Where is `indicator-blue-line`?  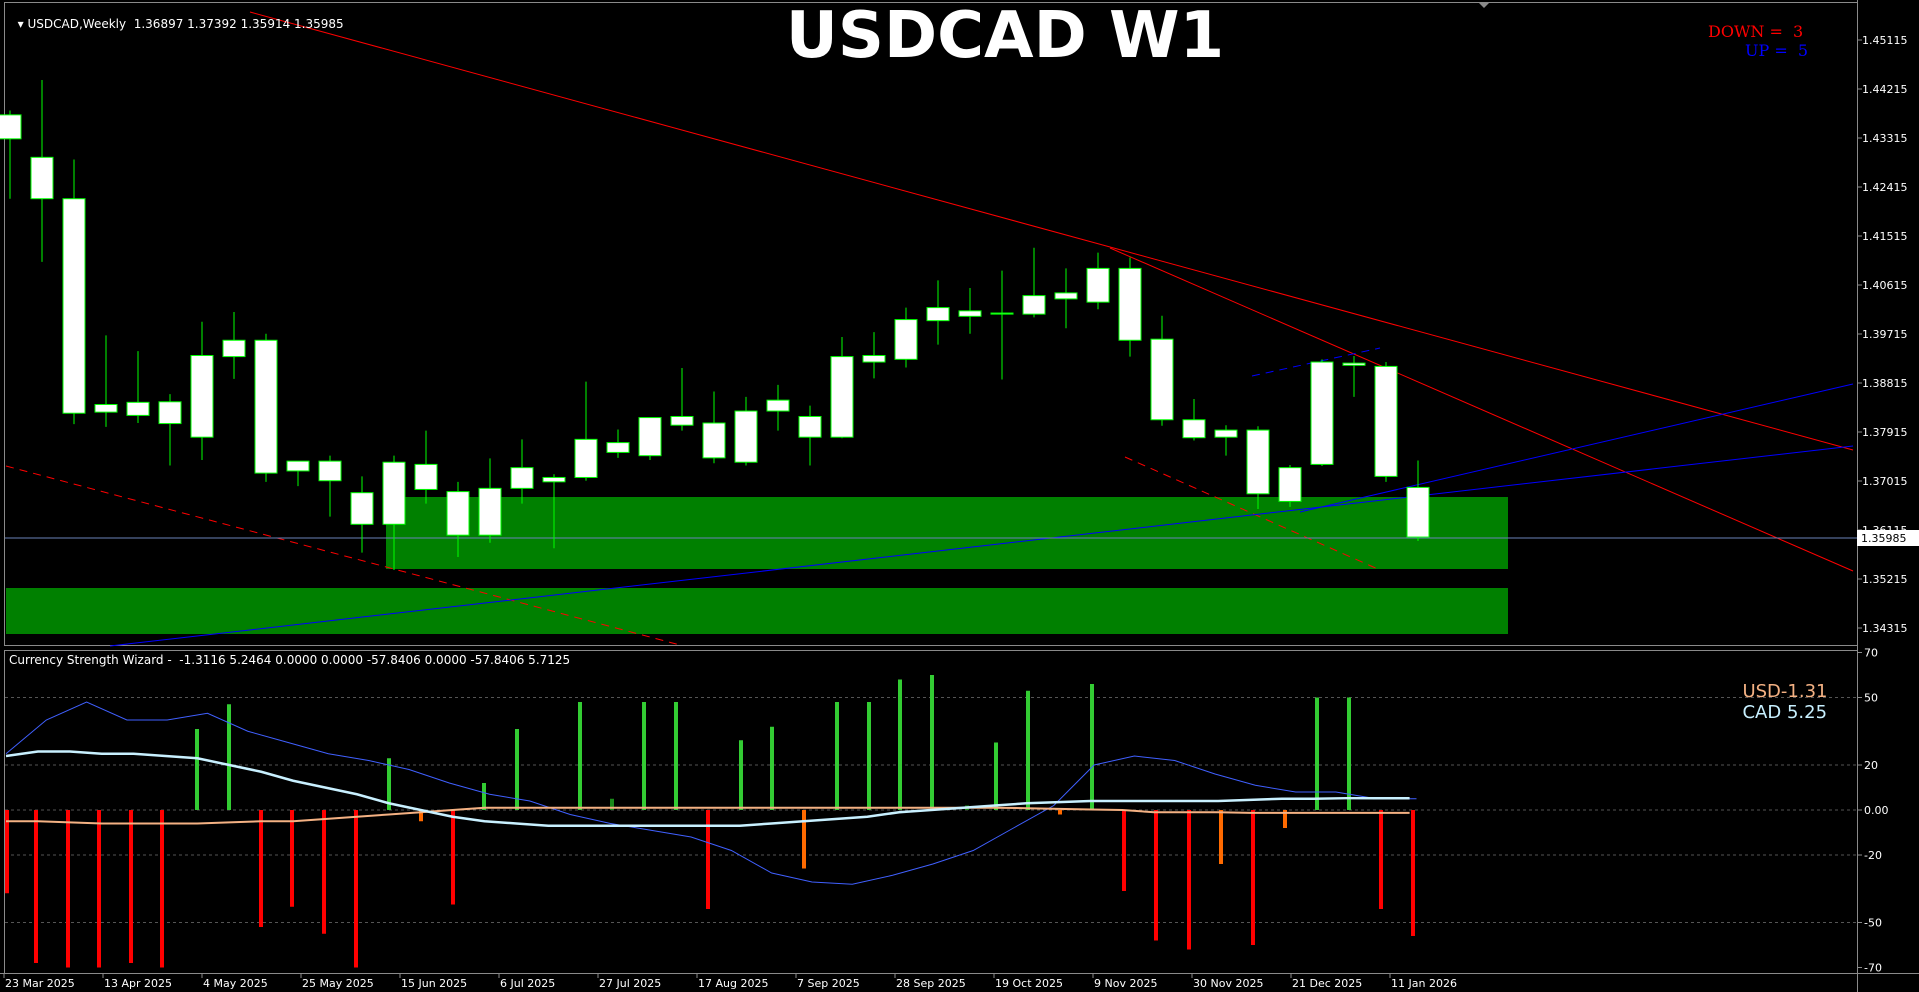 indicator-blue-line is located at coordinates (711, 793).